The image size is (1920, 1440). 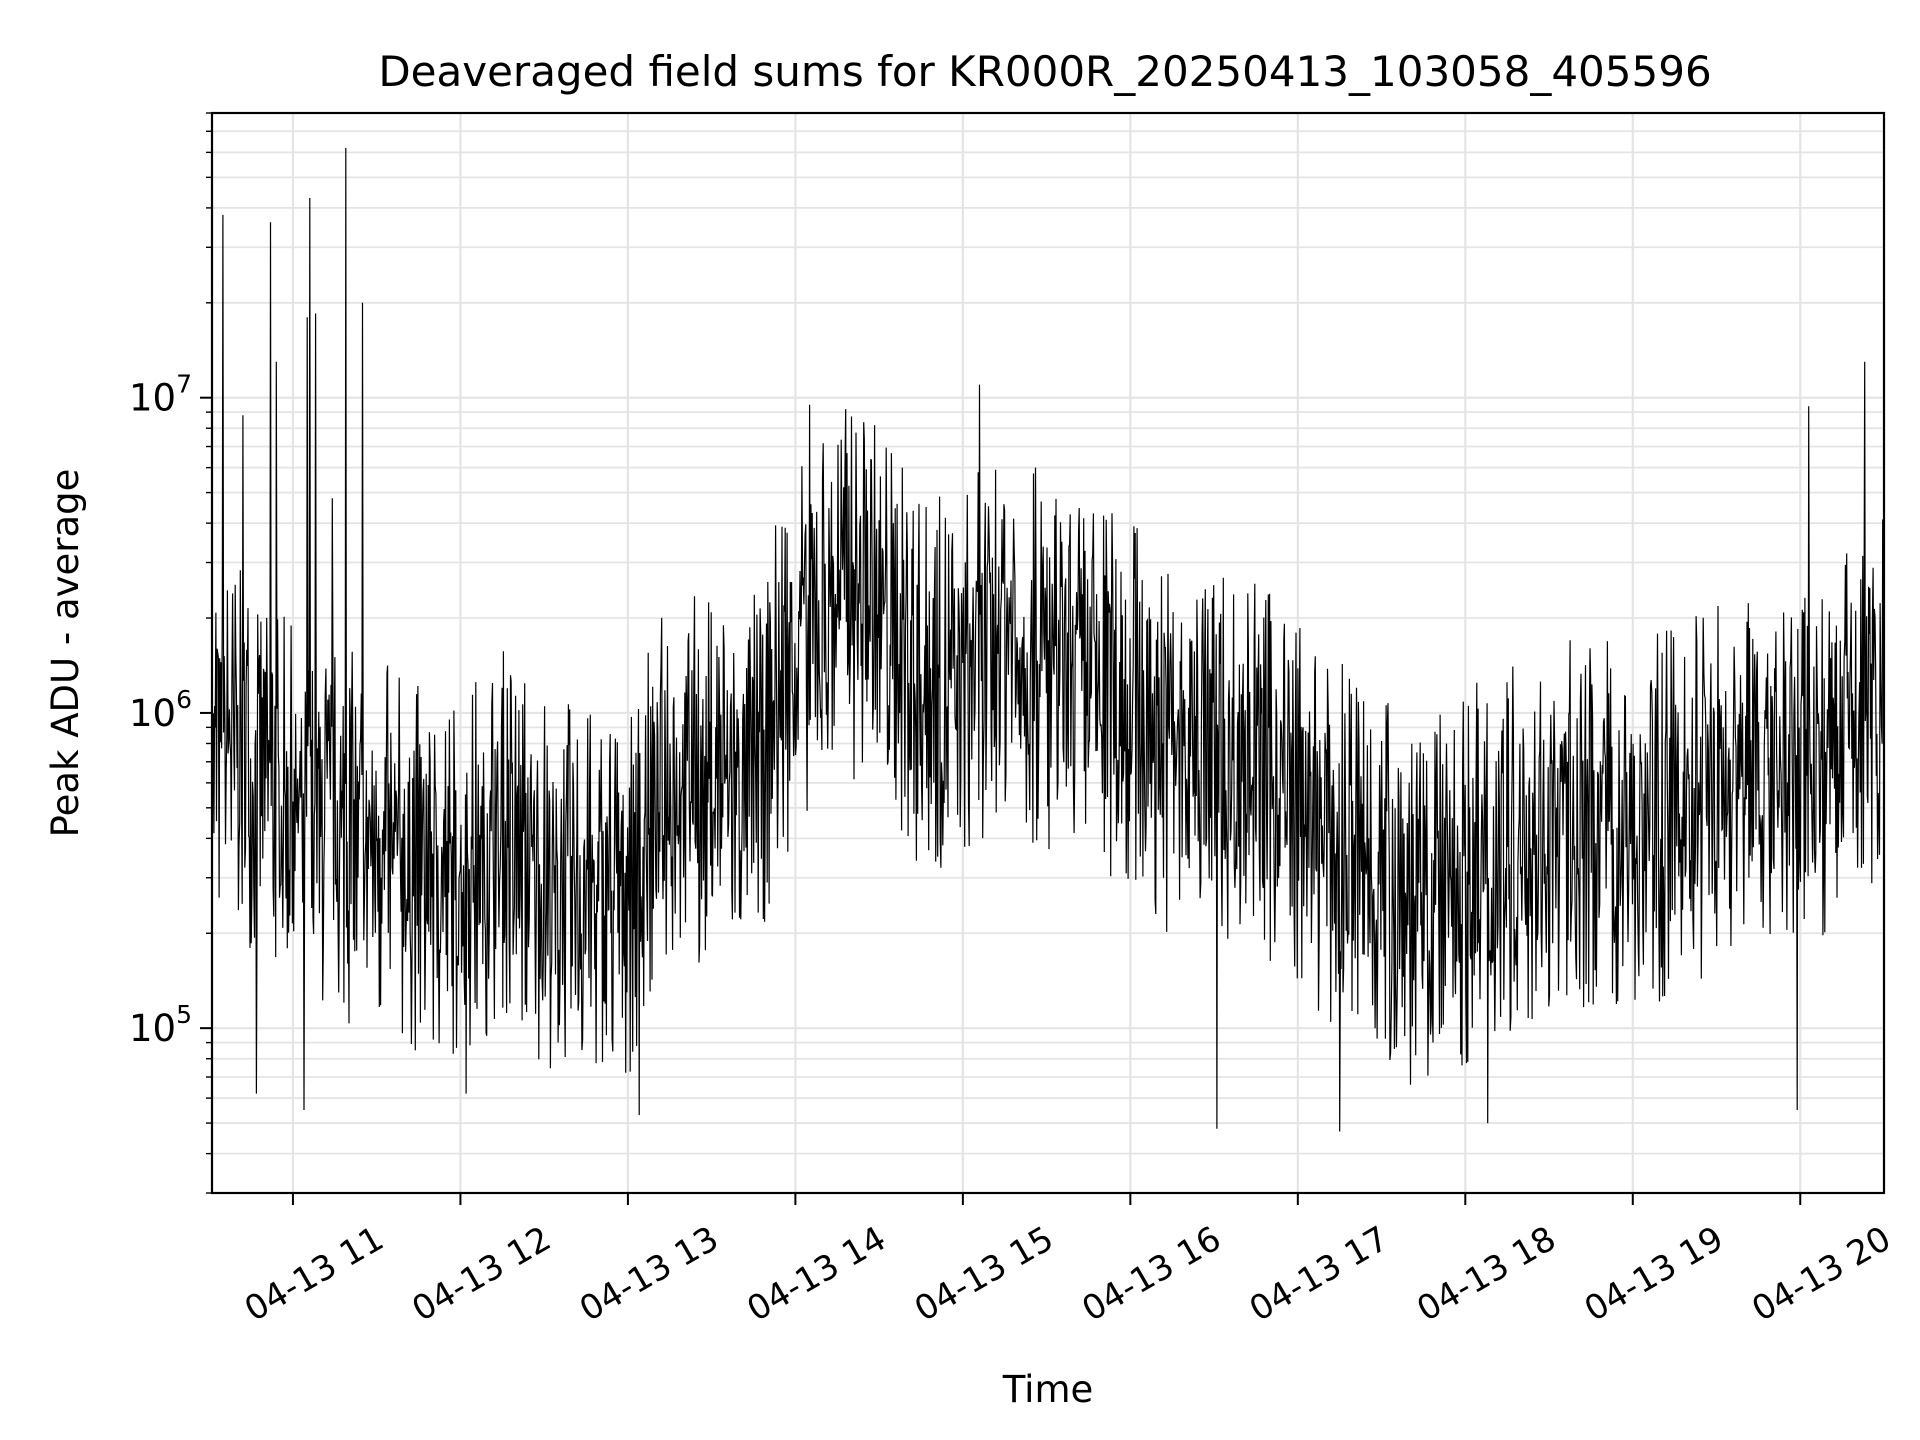 I want to click on y-tick-label: 10⁶, so click(x=160, y=710).